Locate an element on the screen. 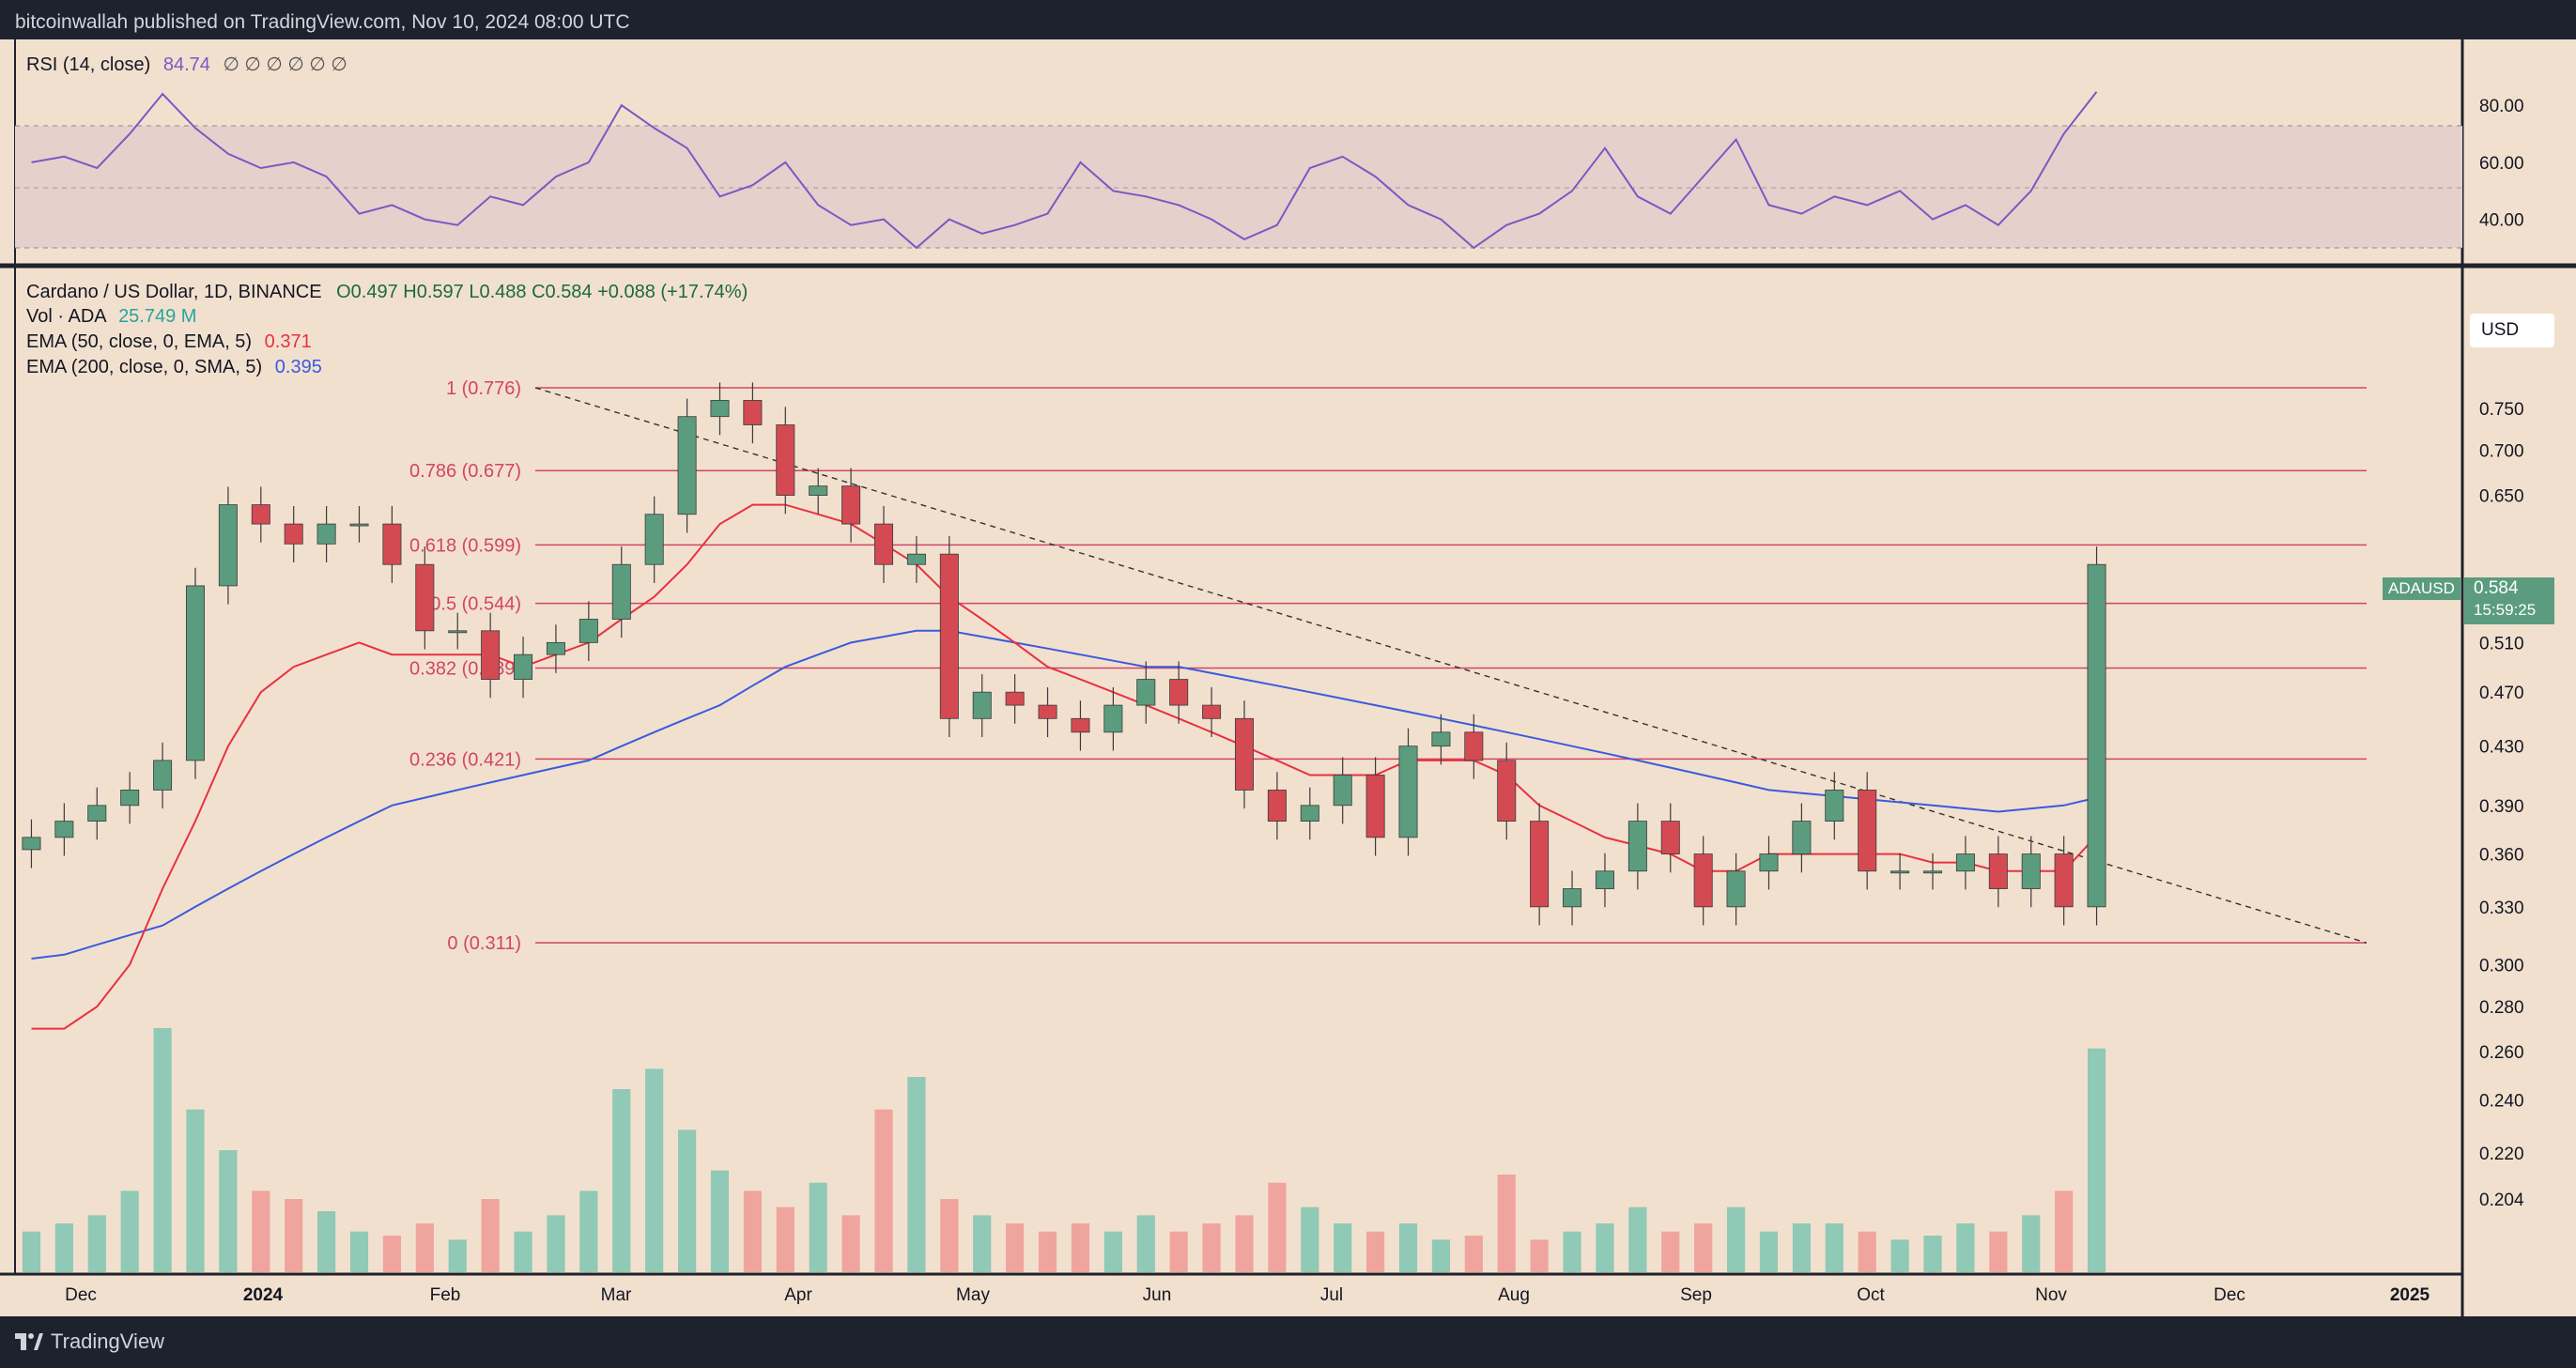 Image resolution: width=2576 pixels, height=1368 pixels. tradingview-logo: TradingView is located at coordinates (89, 1342).